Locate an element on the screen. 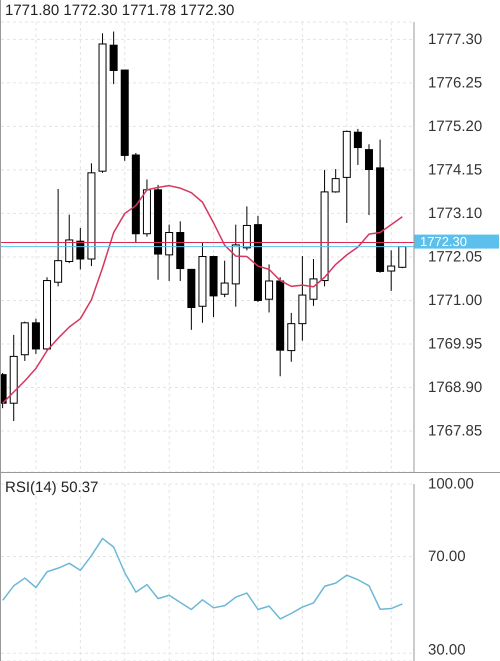 Image resolution: width=500 pixels, height=661 pixels. y-tick-label: 1773.10 is located at coordinates (455, 213).